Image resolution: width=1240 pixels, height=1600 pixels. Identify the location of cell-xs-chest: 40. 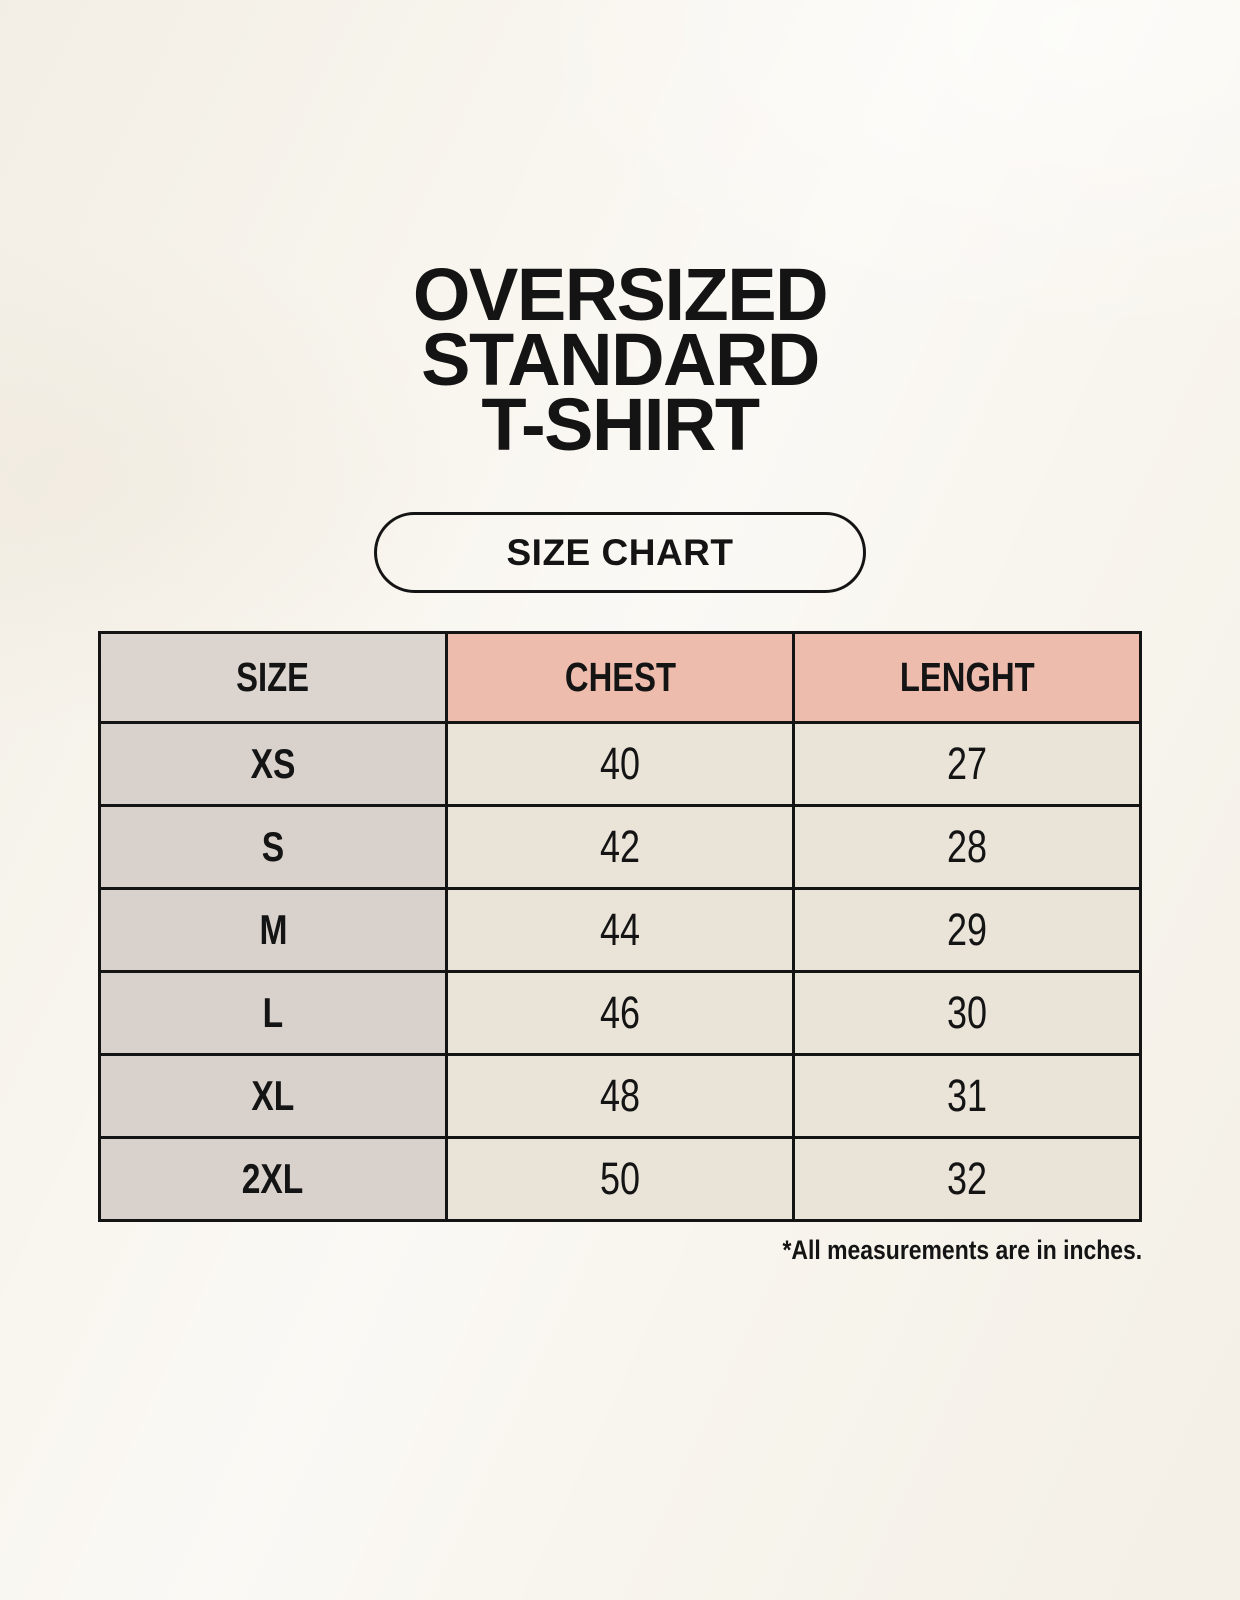
(620, 764).